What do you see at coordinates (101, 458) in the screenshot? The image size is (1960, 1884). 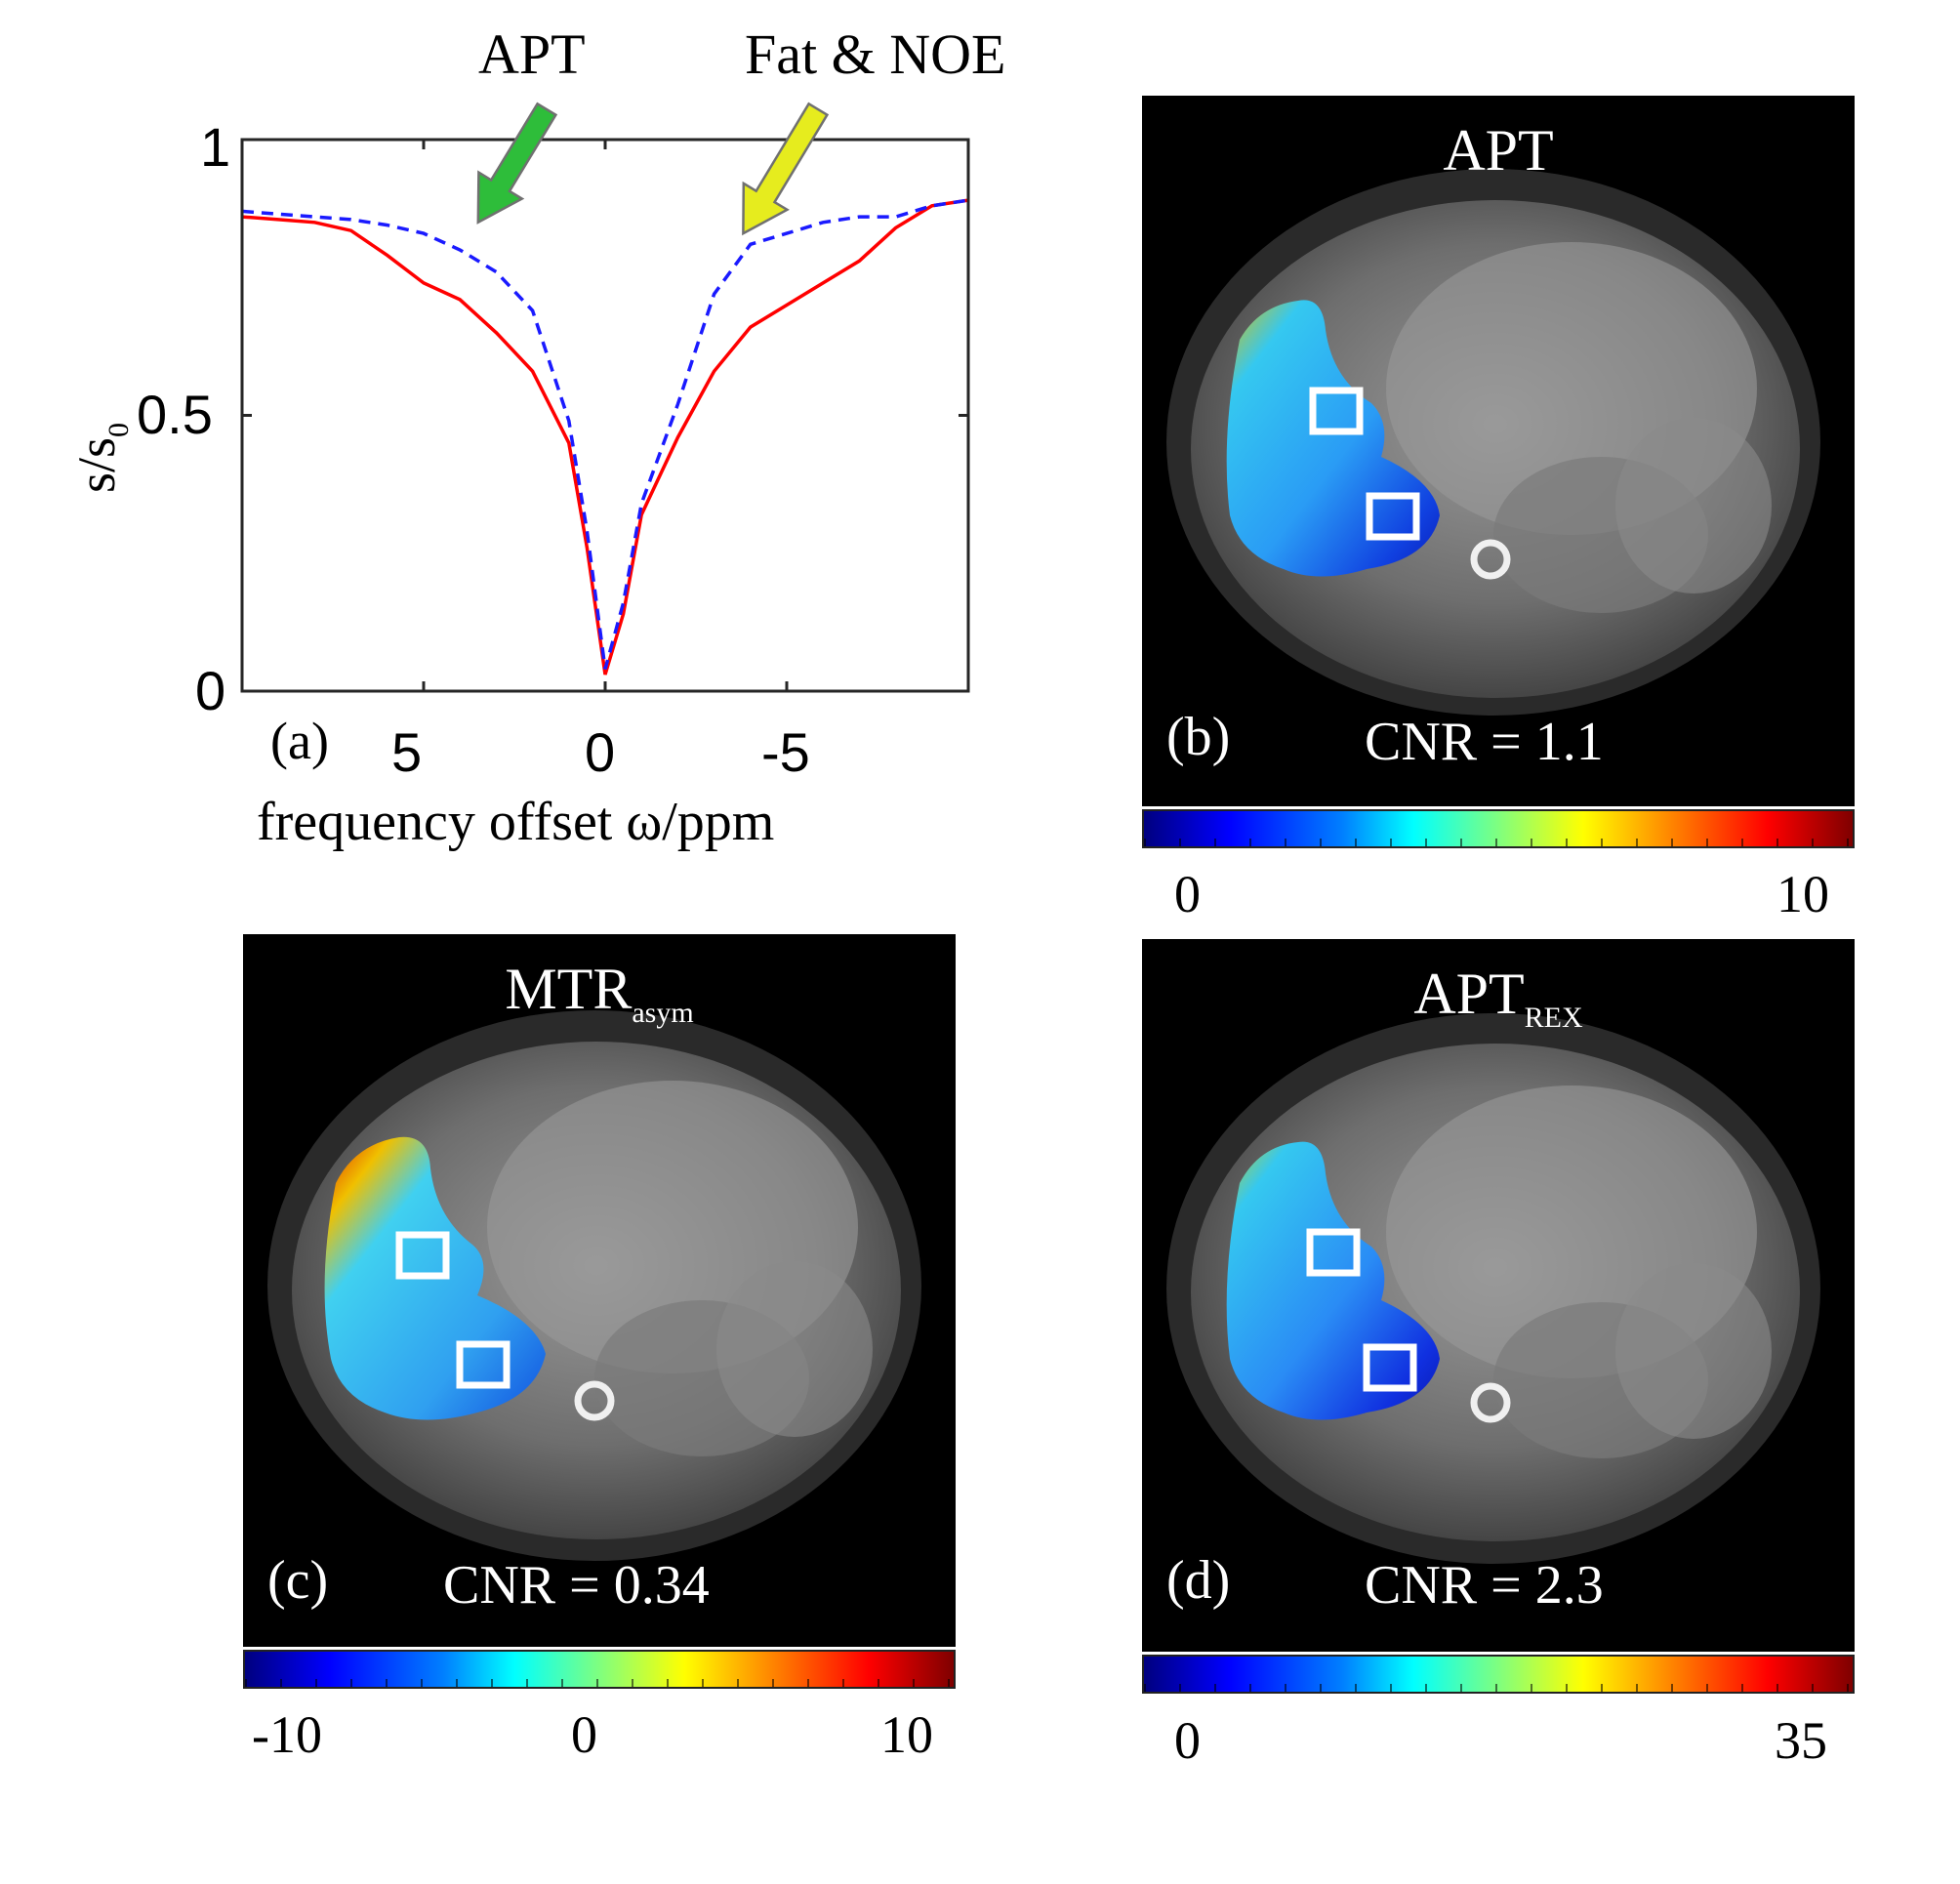 I see `y-axis-label: s/s0` at bounding box center [101, 458].